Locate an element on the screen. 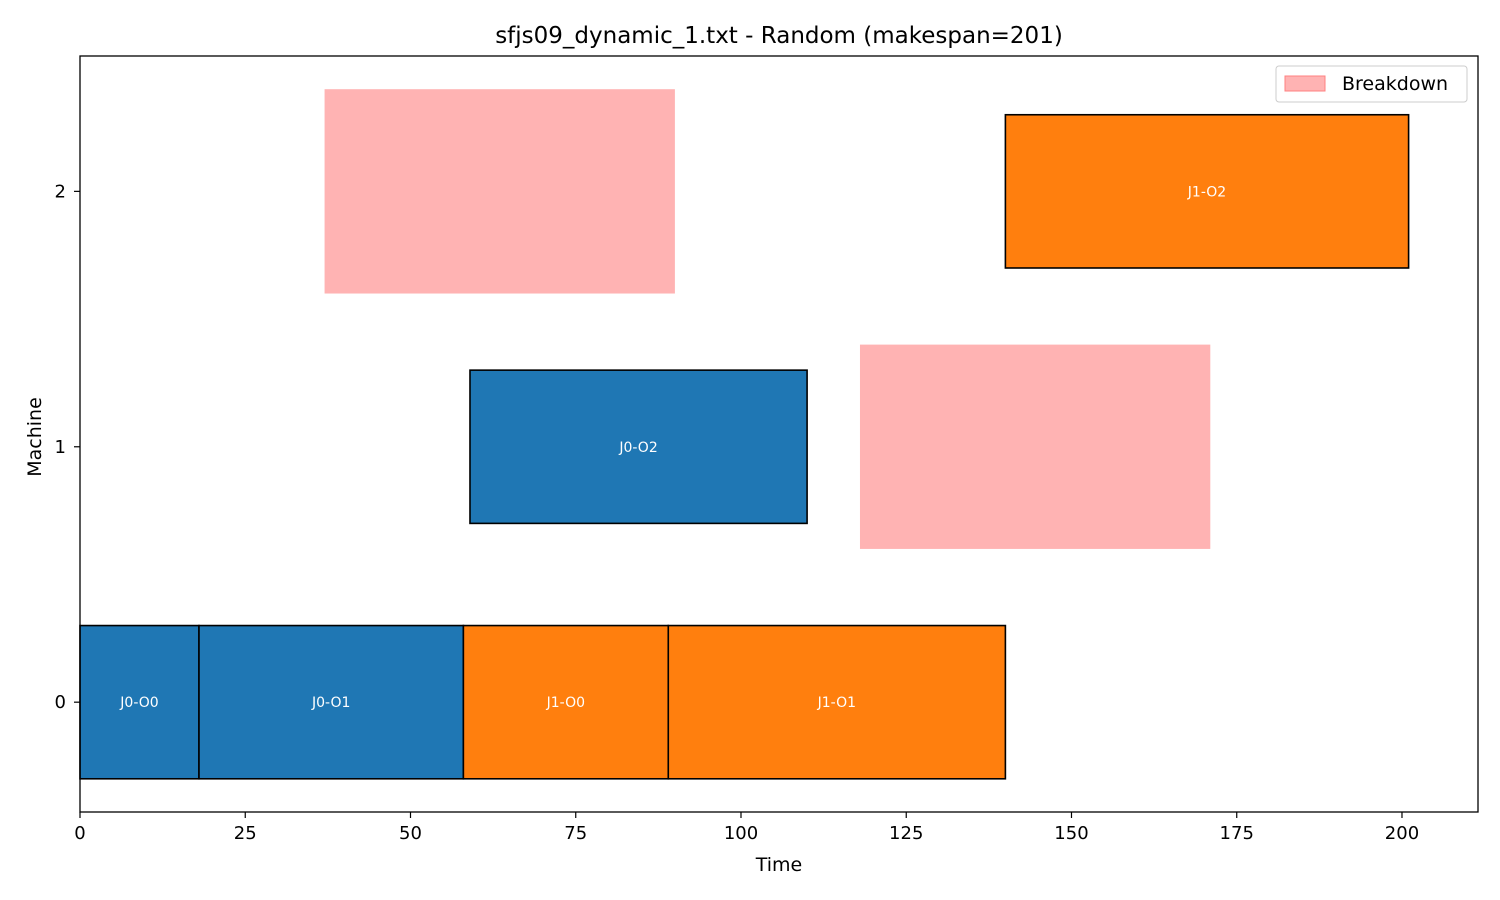 This screenshot has width=1500, height=900. operation-bar-j0-o2 is located at coordinates (638, 447).